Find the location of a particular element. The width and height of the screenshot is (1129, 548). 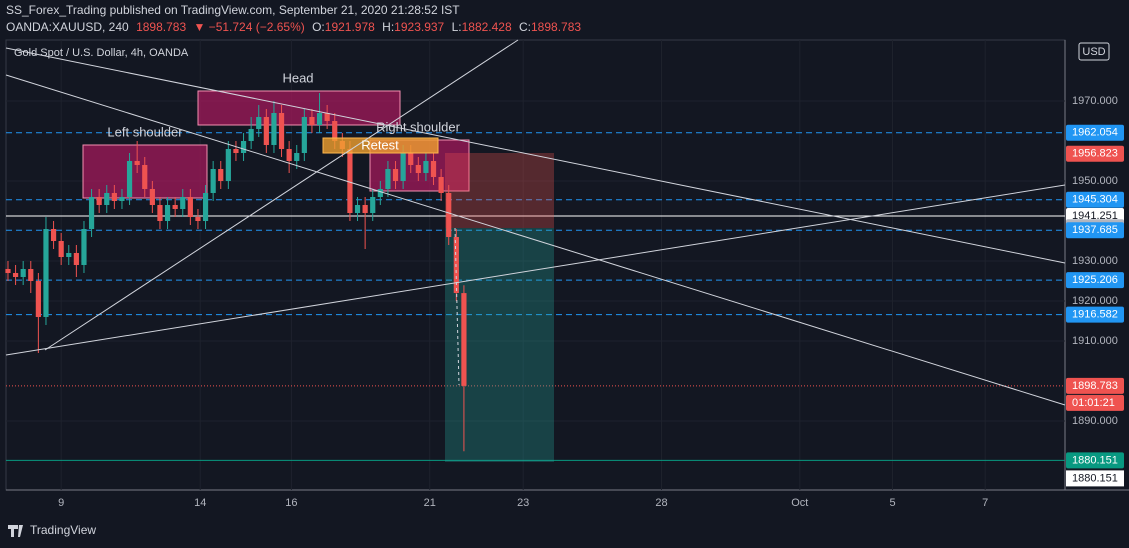

x-tick-label: 5 is located at coordinates (892, 503).